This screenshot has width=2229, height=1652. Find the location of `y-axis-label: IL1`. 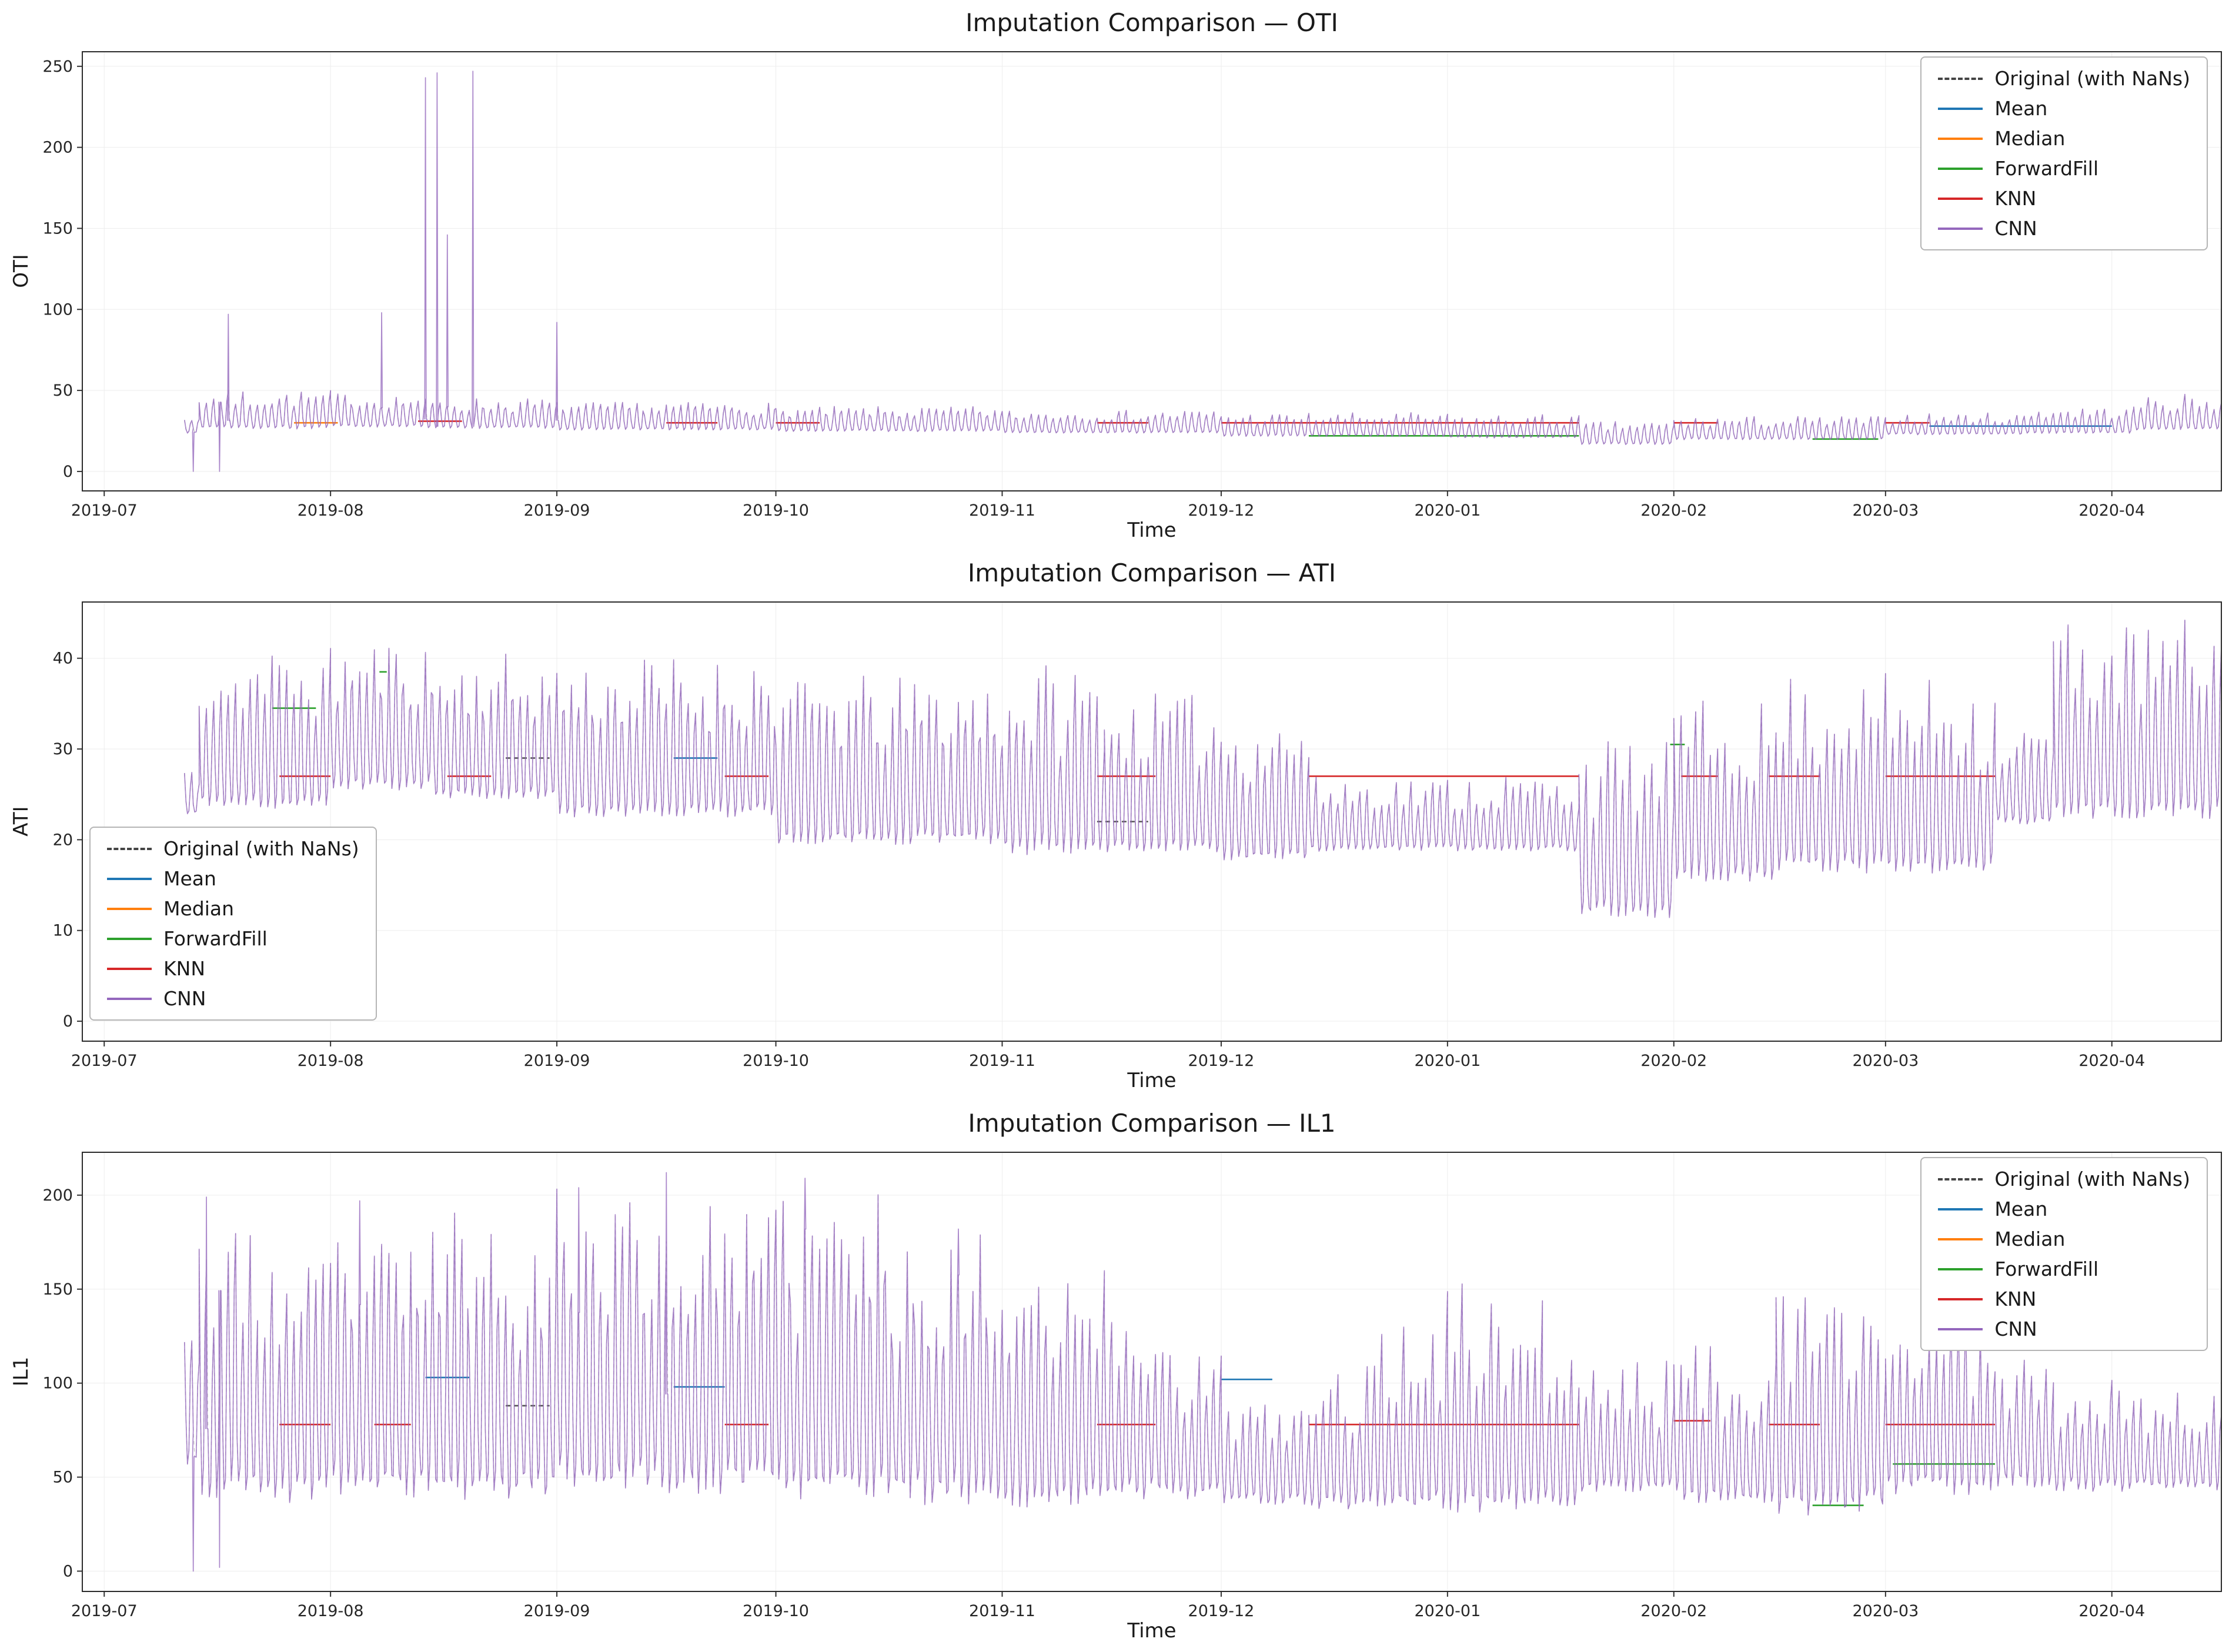

y-axis-label: IL1 is located at coordinates (21, 1372).